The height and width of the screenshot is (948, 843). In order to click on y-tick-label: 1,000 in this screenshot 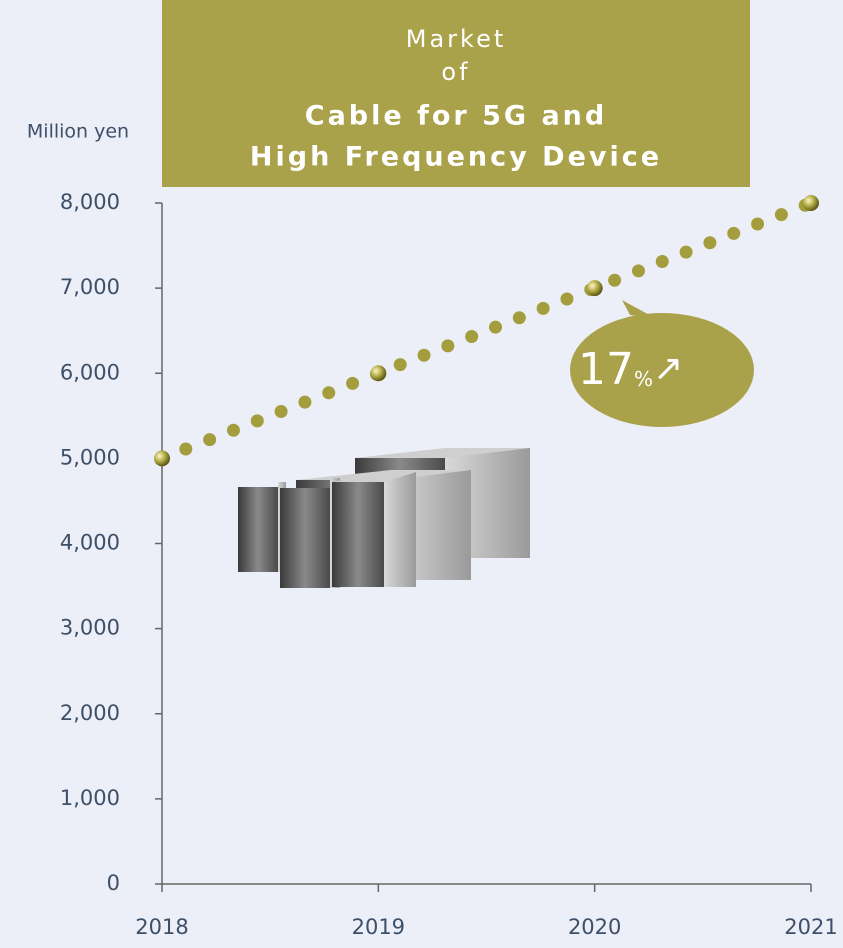, I will do `click(90, 798)`.